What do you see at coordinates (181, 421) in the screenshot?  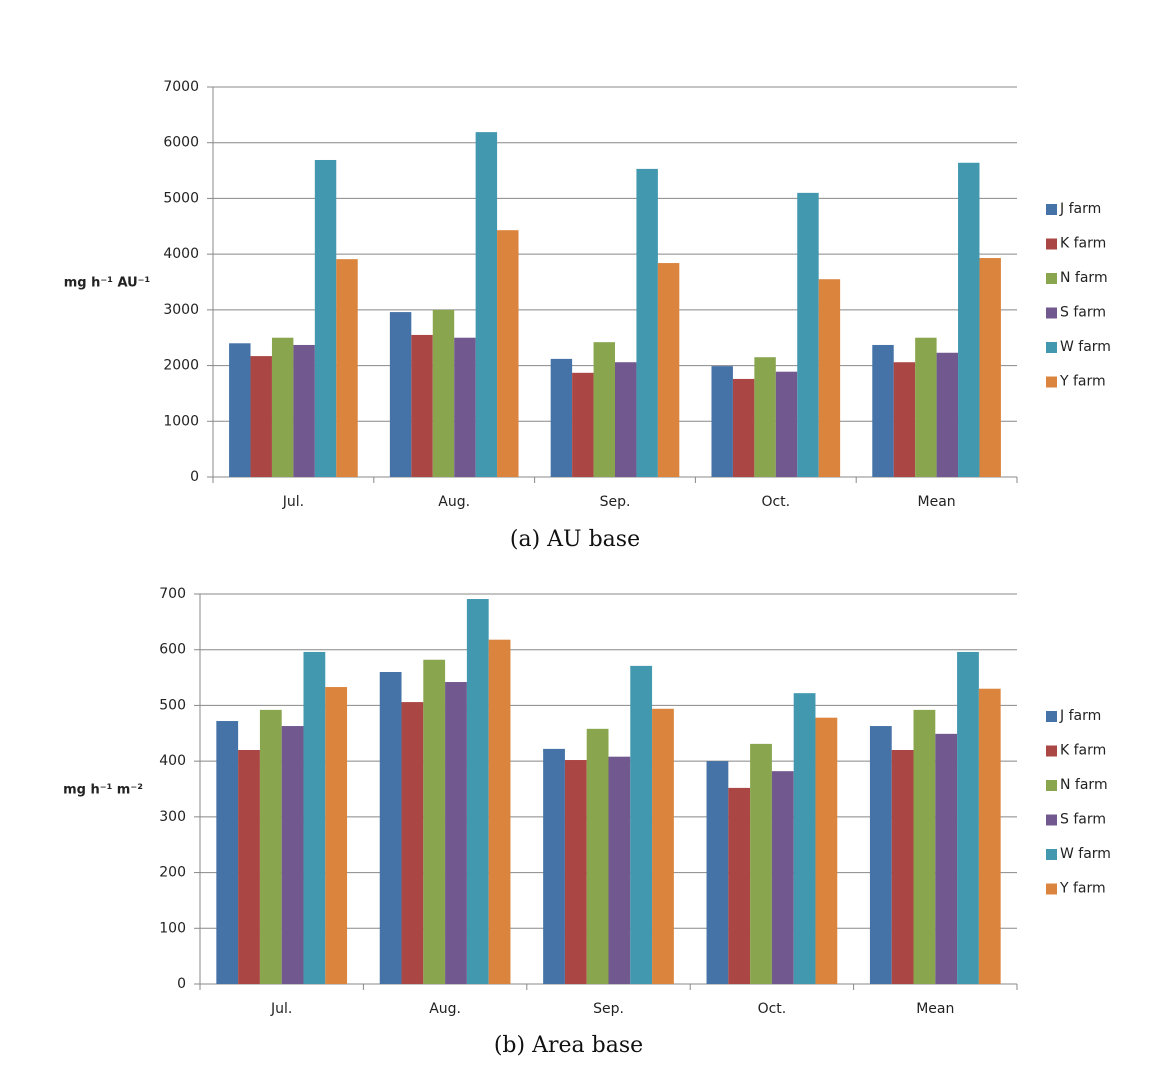 I see `y-tick-label: 1000` at bounding box center [181, 421].